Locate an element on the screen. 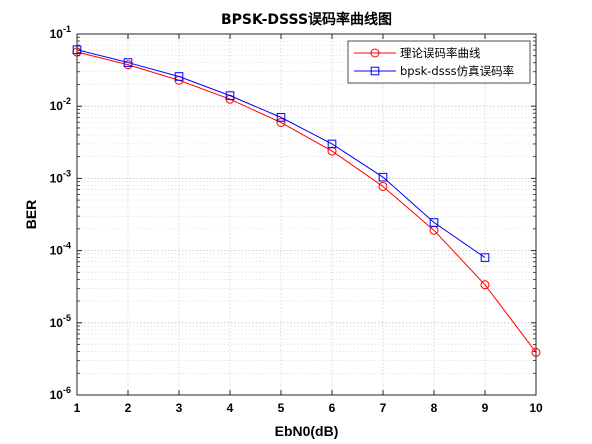 The image size is (592, 444). x-tick-label: 6 is located at coordinates (332, 408).